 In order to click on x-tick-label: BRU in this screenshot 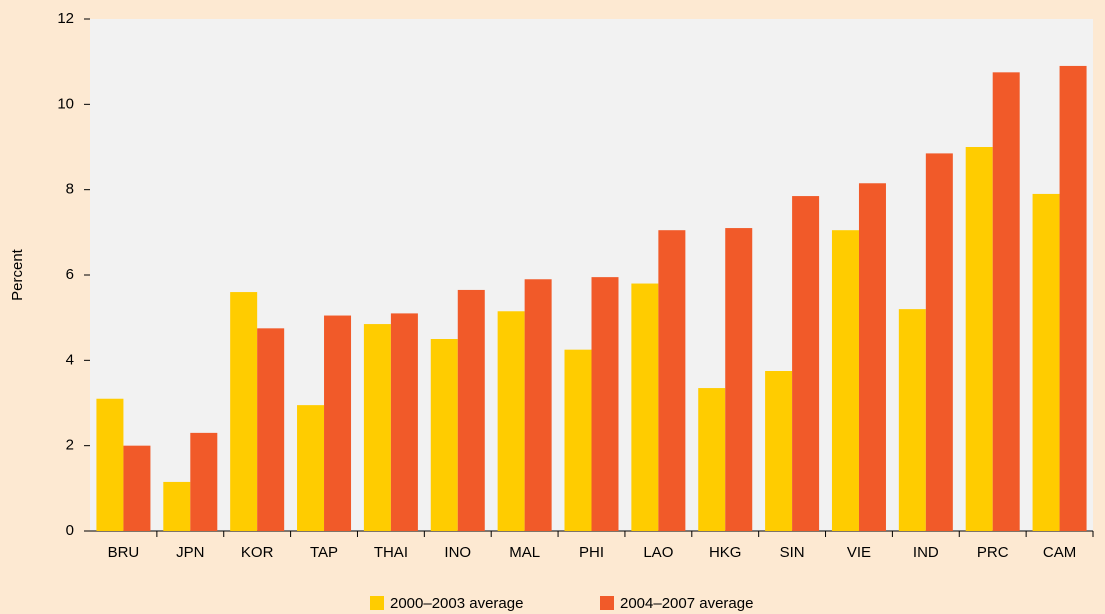, I will do `click(124, 552)`.